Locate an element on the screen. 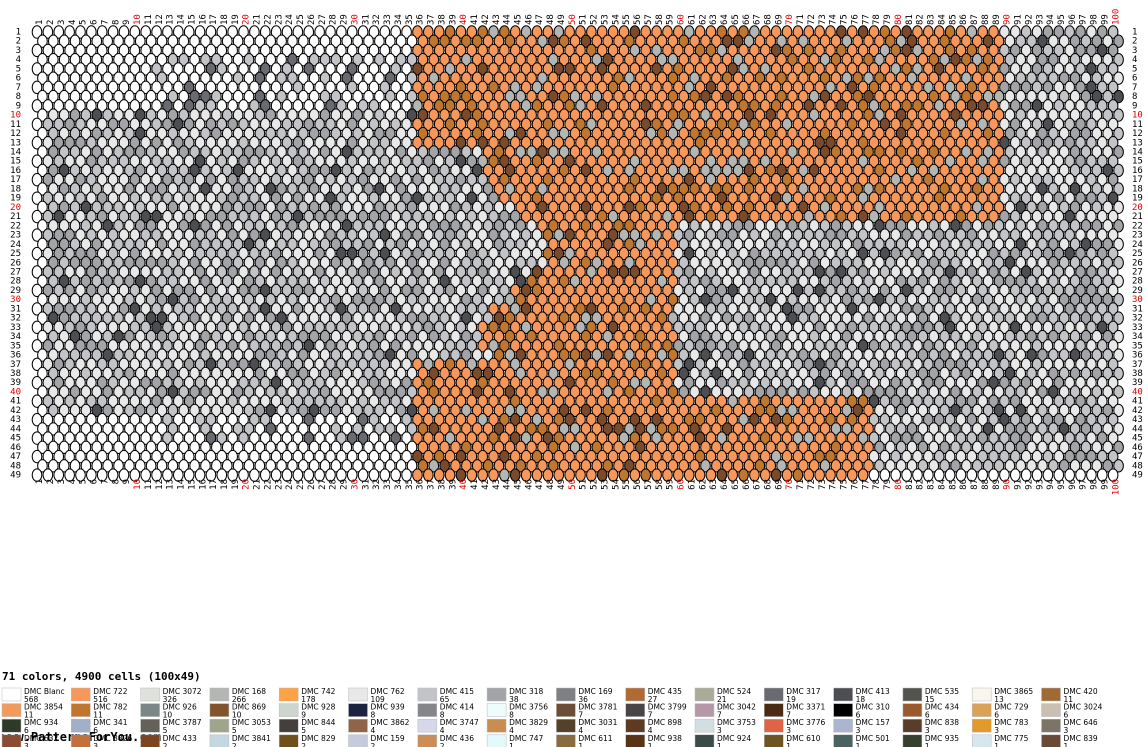  column-label: 29 is located at coordinates (345, 484).